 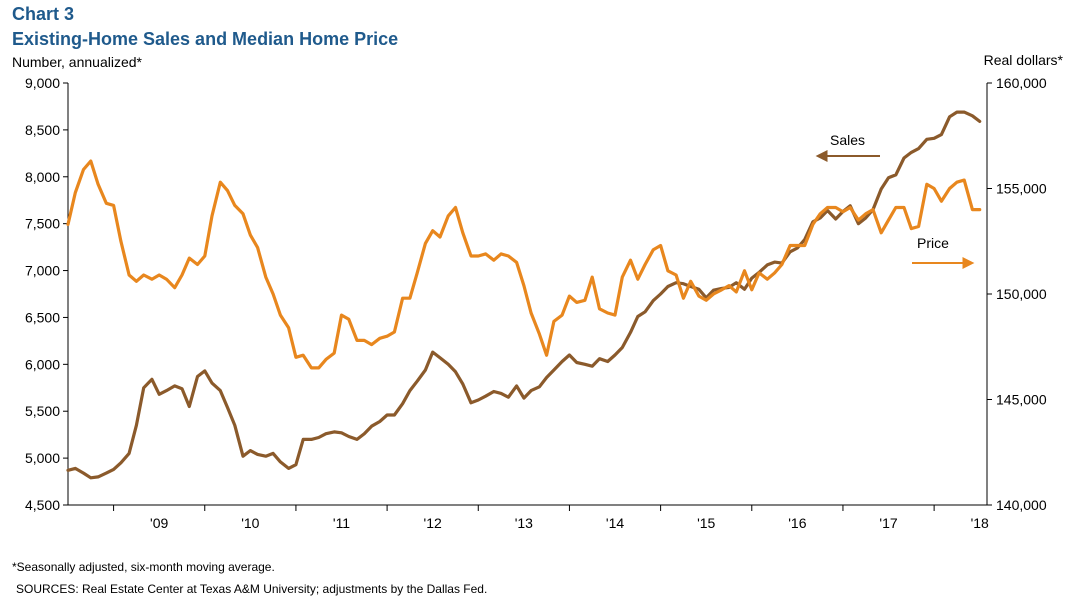 What do you see at coordinates (42, 130) in the screenshot?
I see `left-tick-label: 8,500` at bounding box center [42, 130].